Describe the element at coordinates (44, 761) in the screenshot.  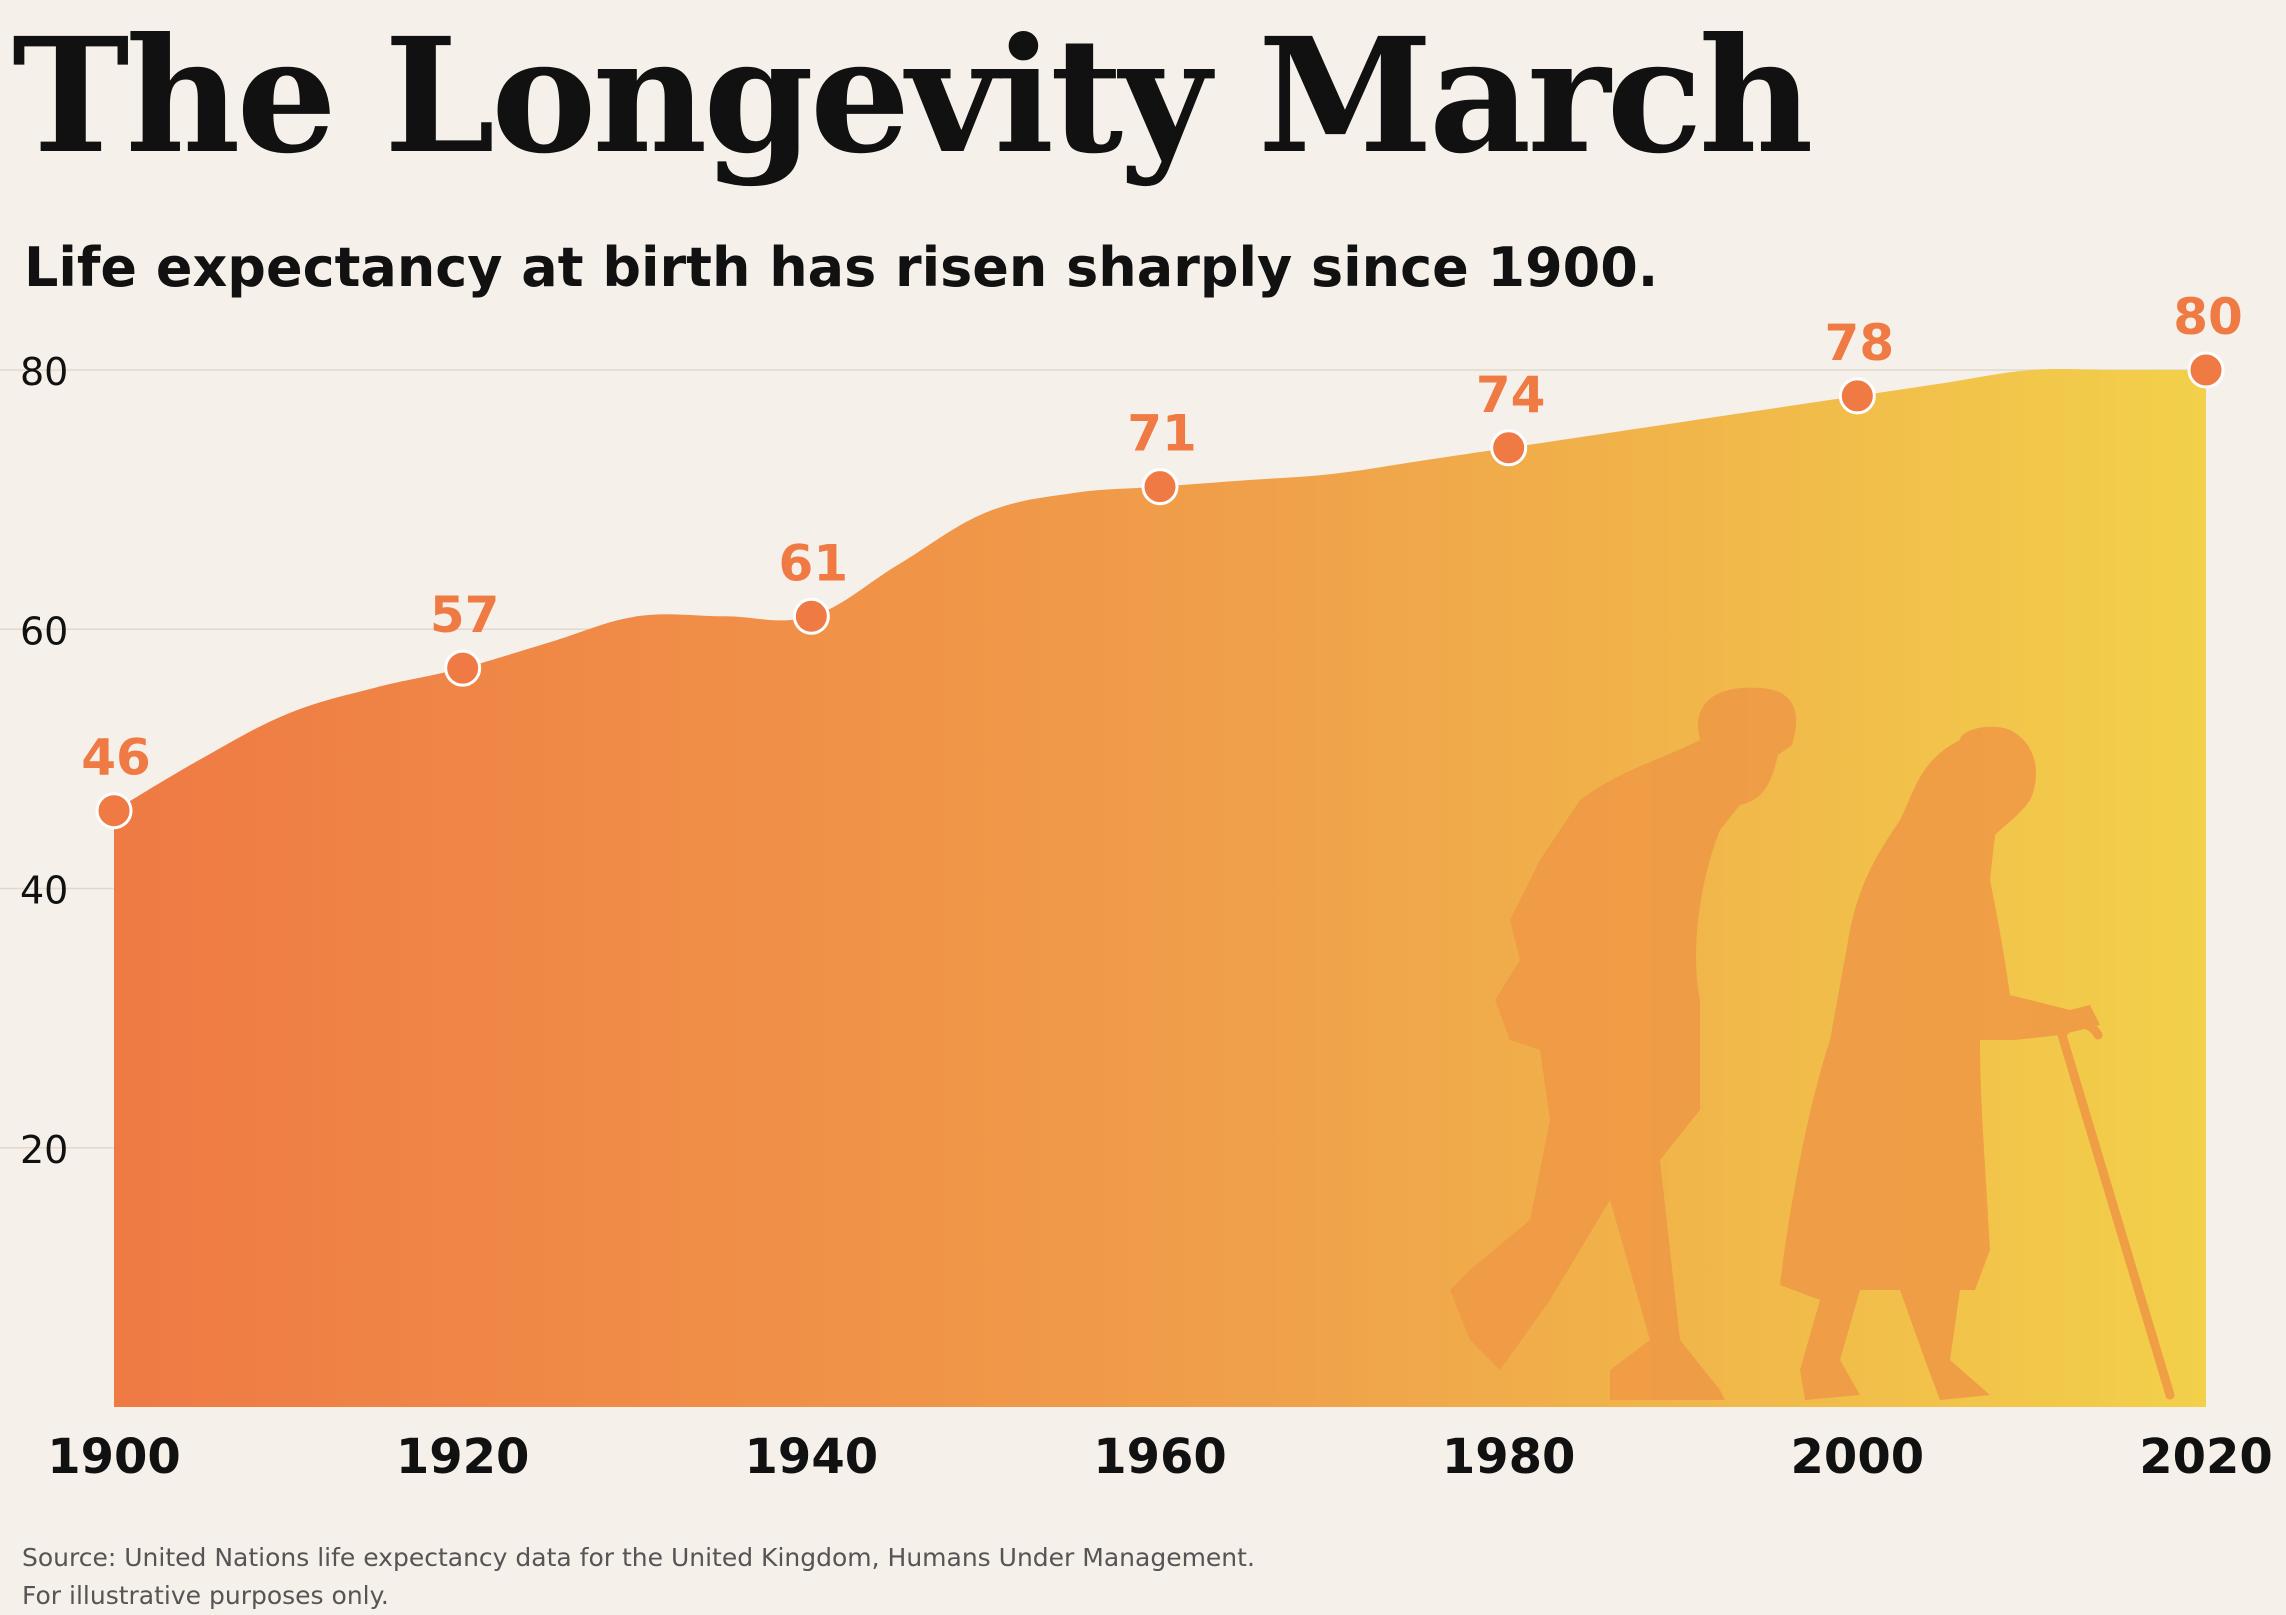
I see `y-axis-ticks: 20 40 60 80` at that location.